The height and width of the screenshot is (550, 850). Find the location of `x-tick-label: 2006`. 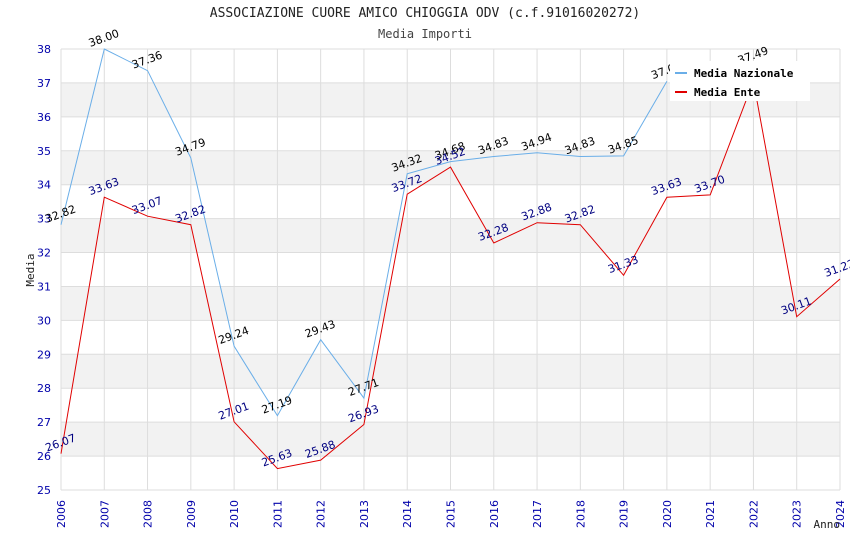

x-tick-label: 2006 is located at coordinates (61, 514).